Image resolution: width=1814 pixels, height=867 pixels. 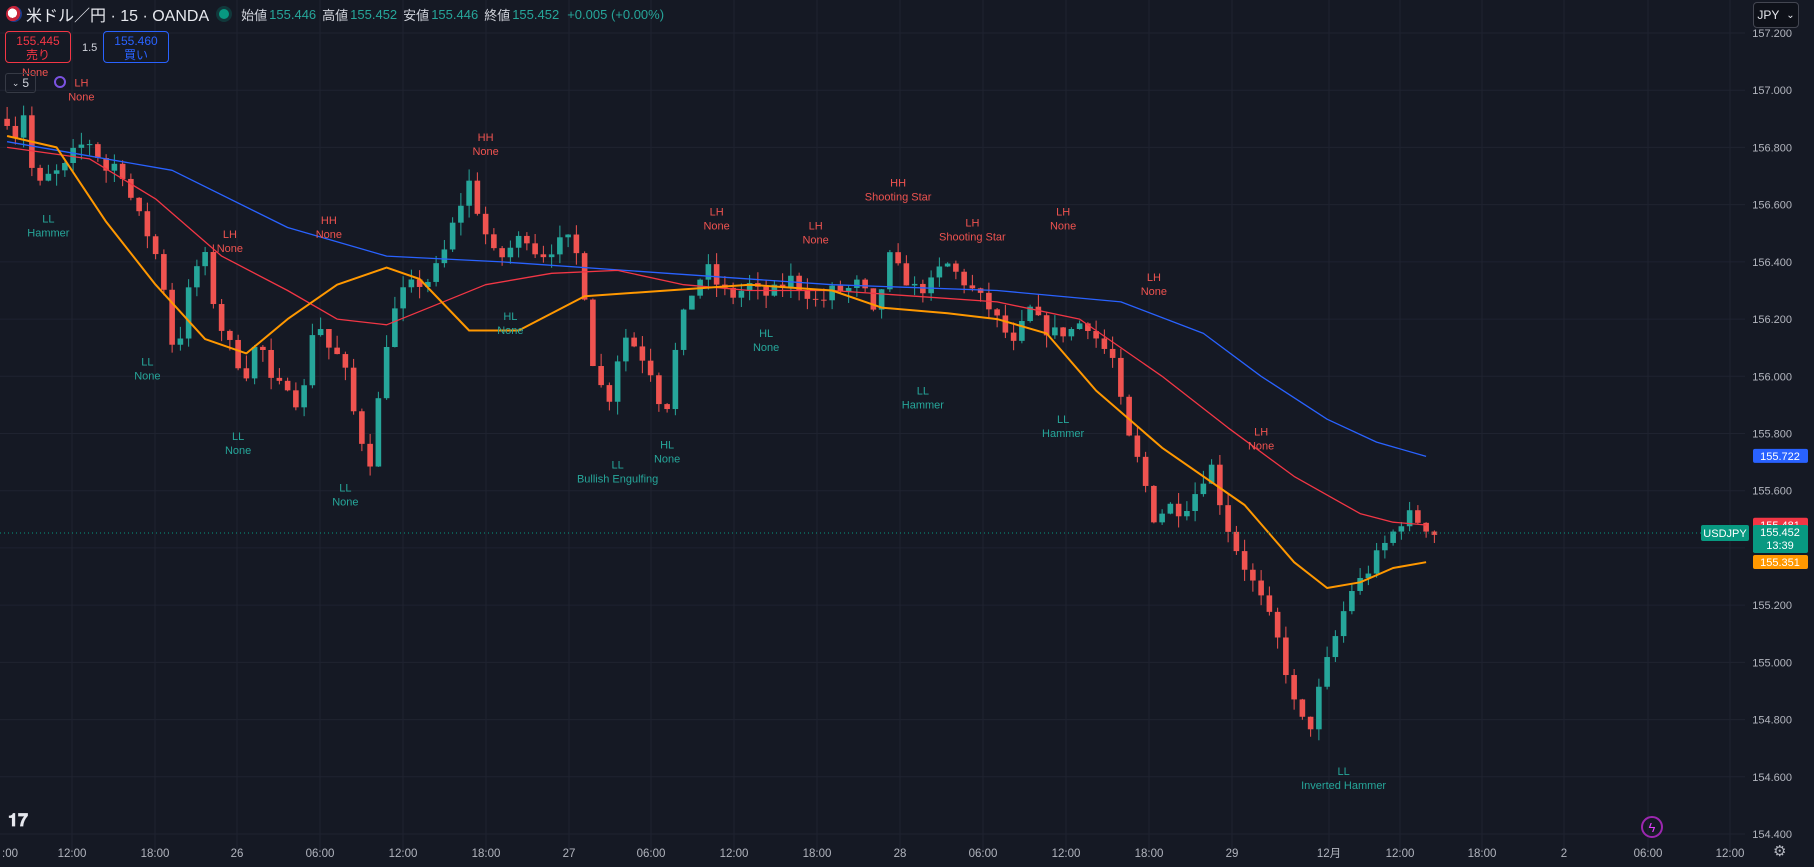 What do you see at coordinates (118, 16) in the screenshot?
I see `symbol-title: 米ドル／円 · 15 · OANDA` at bounding box center [118, 16].